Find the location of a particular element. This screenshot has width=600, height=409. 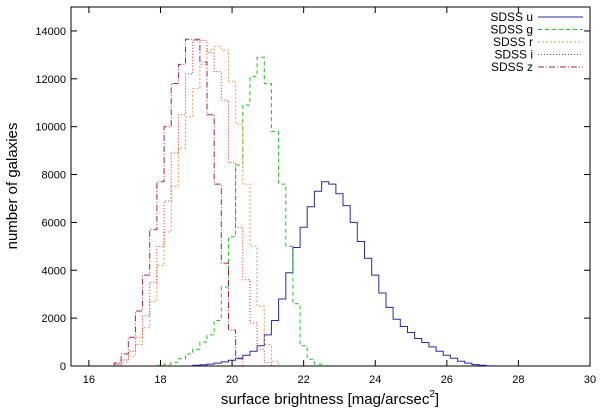

legend-label: SDSS z is located at coordinates (512, 67).